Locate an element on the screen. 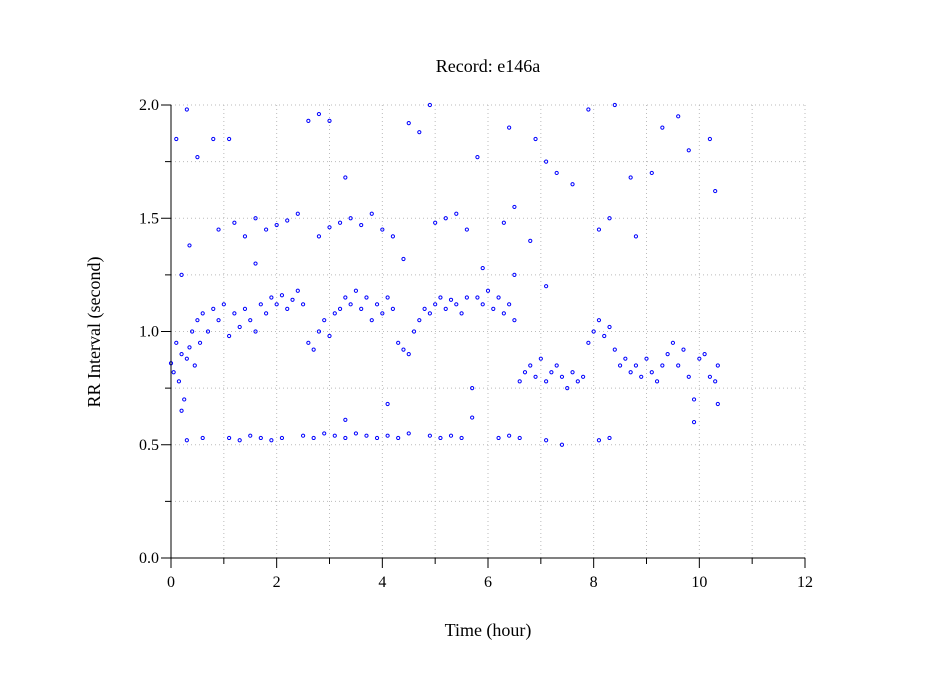 Image resolution: width=949 pixels, height=697 pixels. y-tick-label: 0.5 is located at coordinates (149, 445).